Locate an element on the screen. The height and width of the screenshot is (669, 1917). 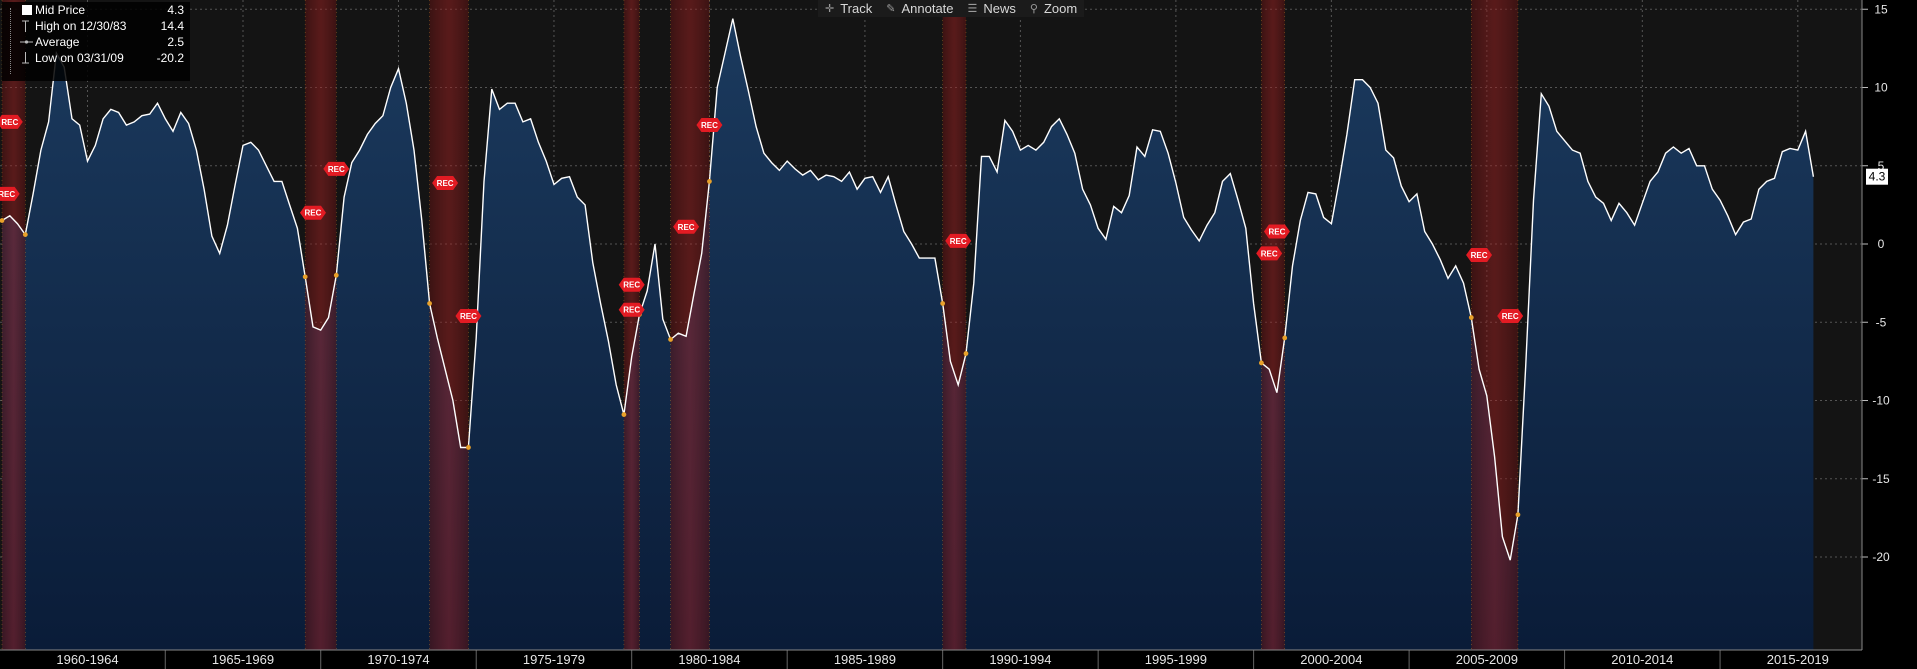
y-tick-label: -5 is located at coordinates (1881, 322).